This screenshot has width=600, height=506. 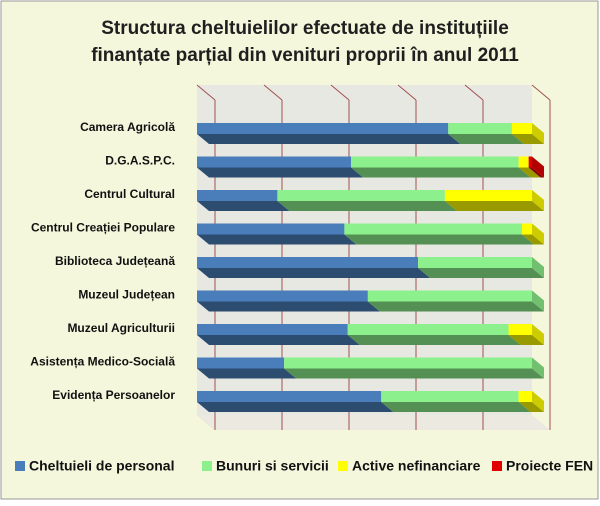 I want to click on y-tick-label: D.G.A.S.P.C., so click(x=140, y=161).